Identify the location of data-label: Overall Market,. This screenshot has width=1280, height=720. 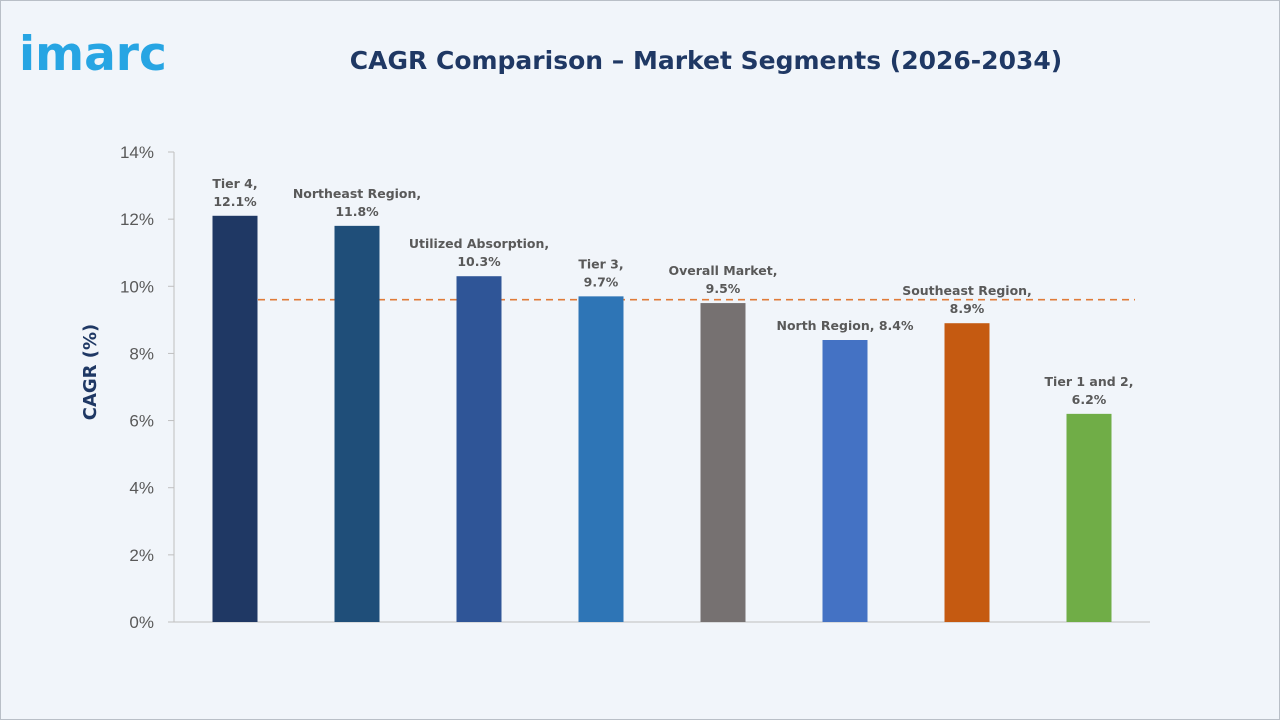
(723, 270).